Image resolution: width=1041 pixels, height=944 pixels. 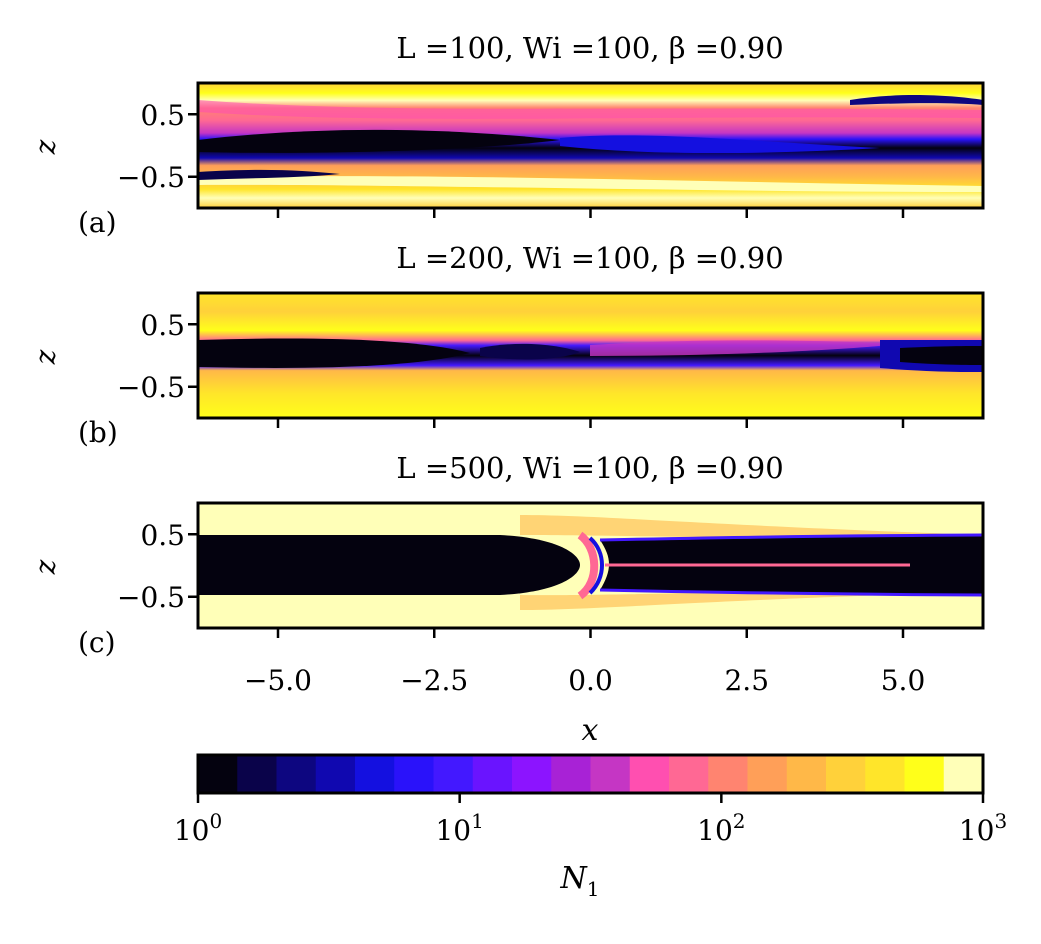 What do you see at coordinates (791, 537) in the screenshot?
I see `panel-c-purple-edge-top` at bounding box center [791, 537].